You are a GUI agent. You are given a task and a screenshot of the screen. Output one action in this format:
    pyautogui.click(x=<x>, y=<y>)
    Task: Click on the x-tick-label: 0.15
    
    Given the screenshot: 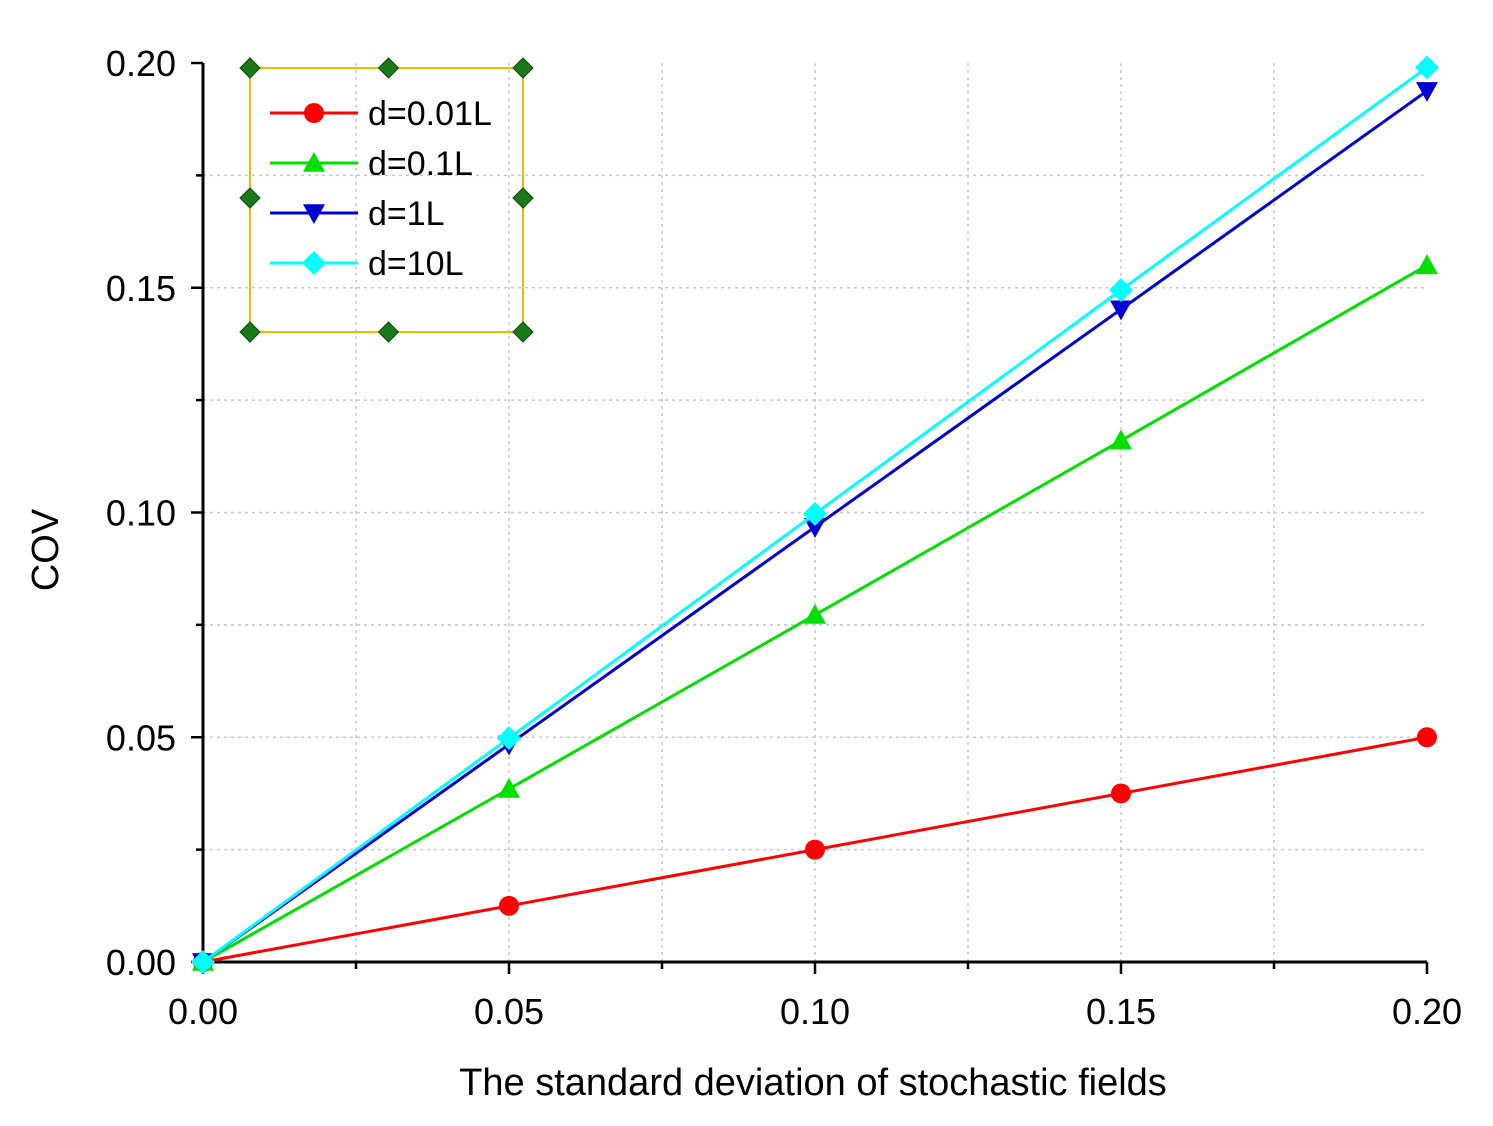 What is the action you would take?
    pyautogui.click(x=1121, y=1011)
    